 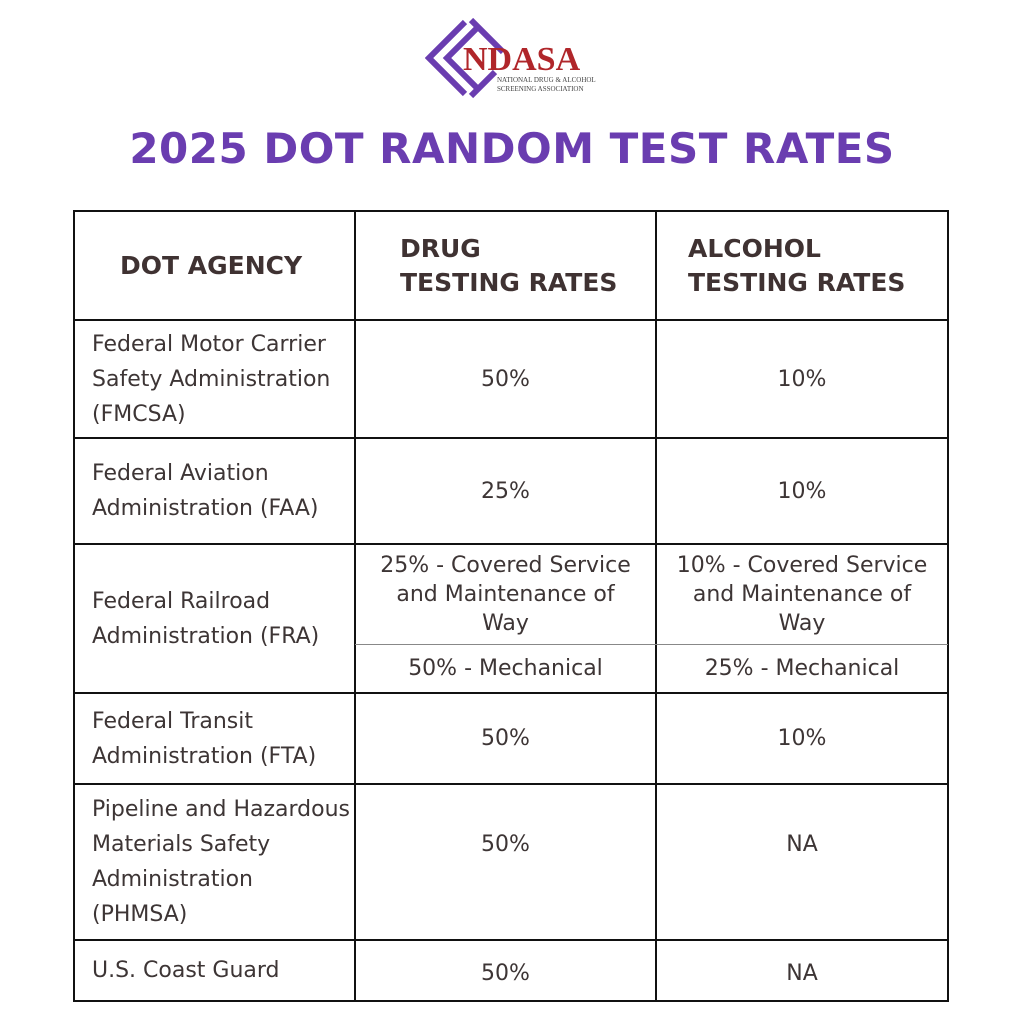 What do you see at coordinates (206, 618) in the screenshot?
I see `agency-fra: Federal Railroad Administration (FRA)` at bounding box center [206, 618].